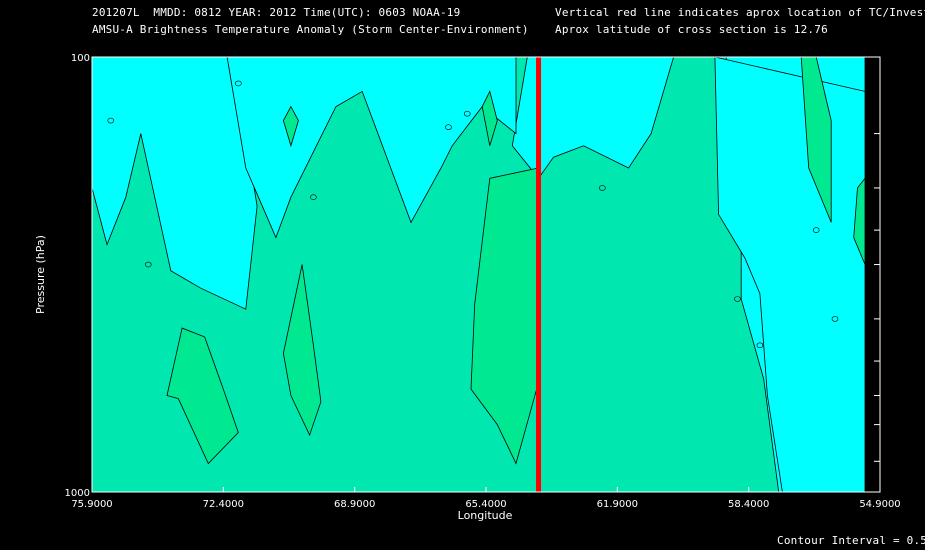 The height and width of the screenshot is (550, 925). What do you see at coordinates (691, 29) in the screenshot?
I see `header-line2-right: Aprox latitude of cross section is 12.76` at bounding box center [691, 29].